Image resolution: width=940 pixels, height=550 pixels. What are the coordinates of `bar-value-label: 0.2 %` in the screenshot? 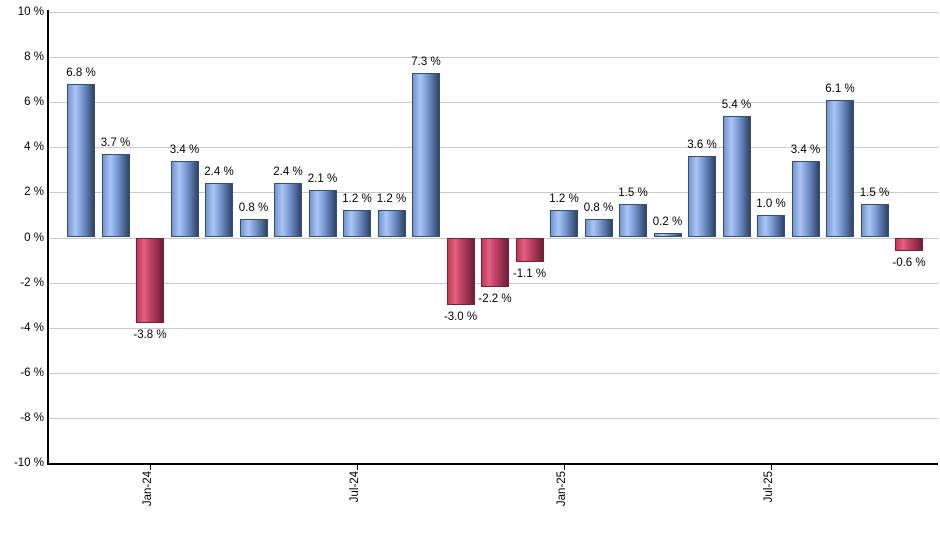 It's located at (667, 221).